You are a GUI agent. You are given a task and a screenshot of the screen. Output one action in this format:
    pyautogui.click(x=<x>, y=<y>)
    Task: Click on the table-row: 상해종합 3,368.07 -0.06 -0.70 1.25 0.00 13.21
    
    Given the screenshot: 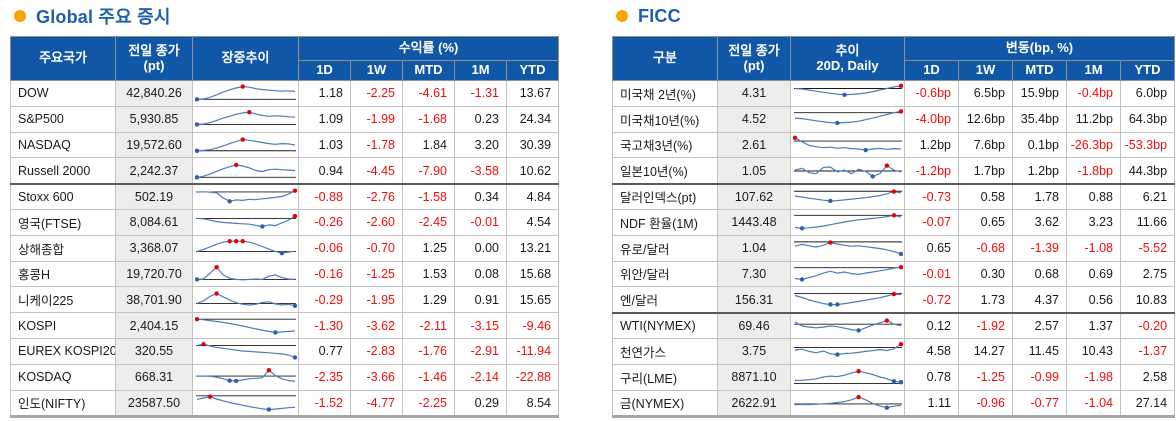 What is the action you would take?
    pyautogui.click(x=285, y=248)
    